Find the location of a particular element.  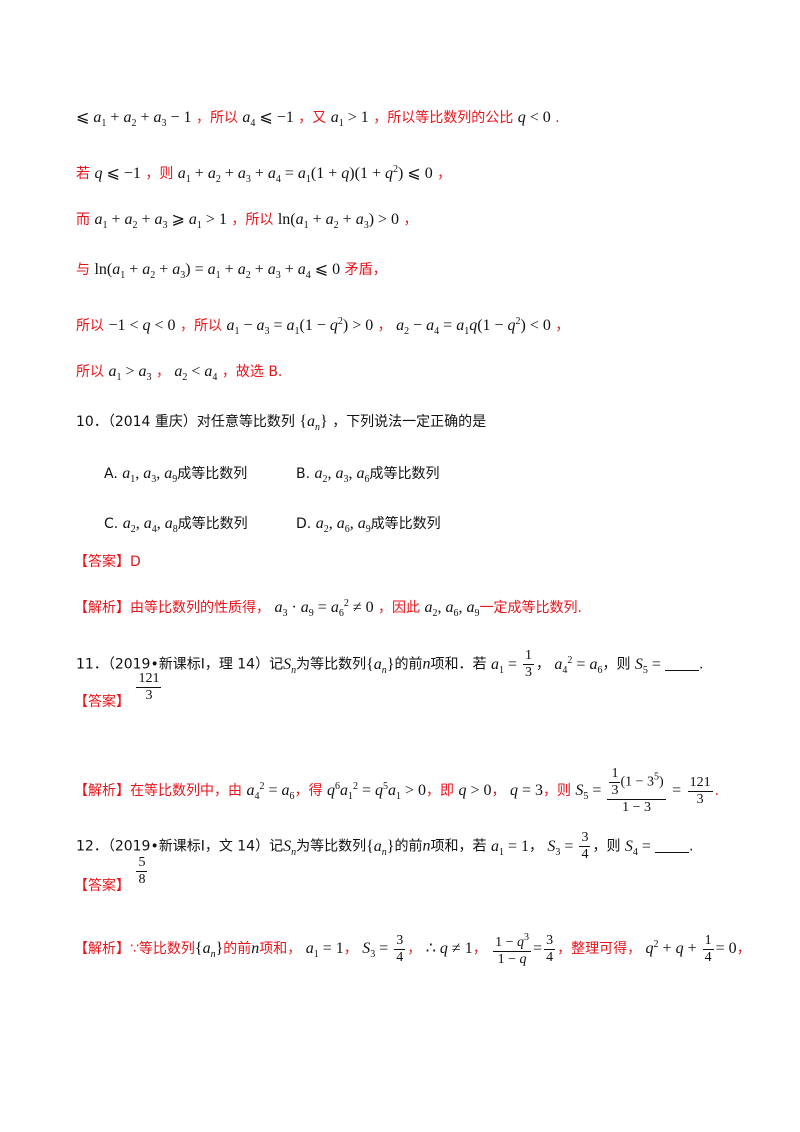

question-11-answer: 【答案】 121 3 is located at coordinates (118, 690).